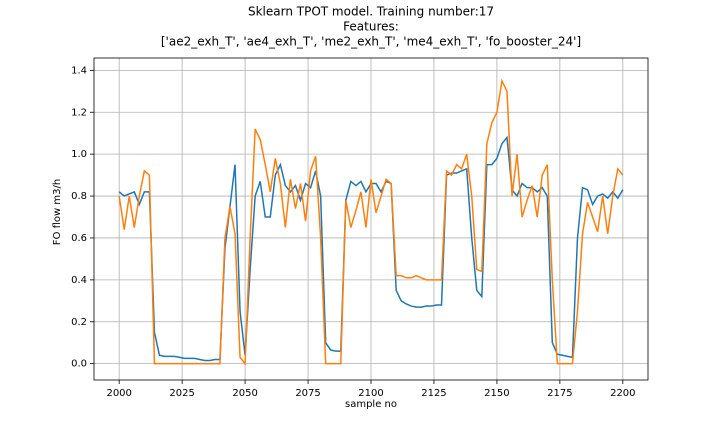 Image resolution: width=720 pixels, height=432 pixels. I want to click on x-tick-label: 2200, so click(622, 393).